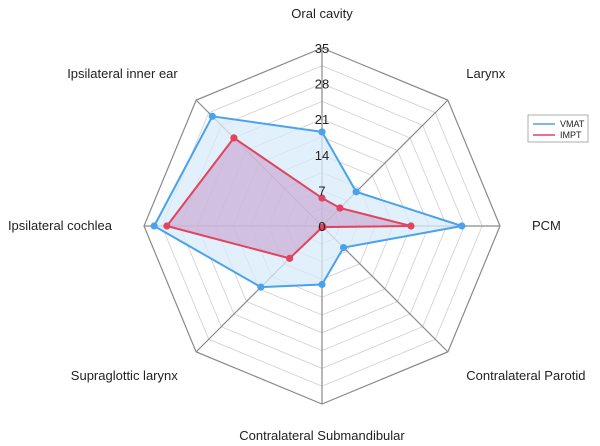 This screenshot has width=600, height=446. I want to click on axis-label: Contralateral Submandibular, so click(322, 435).